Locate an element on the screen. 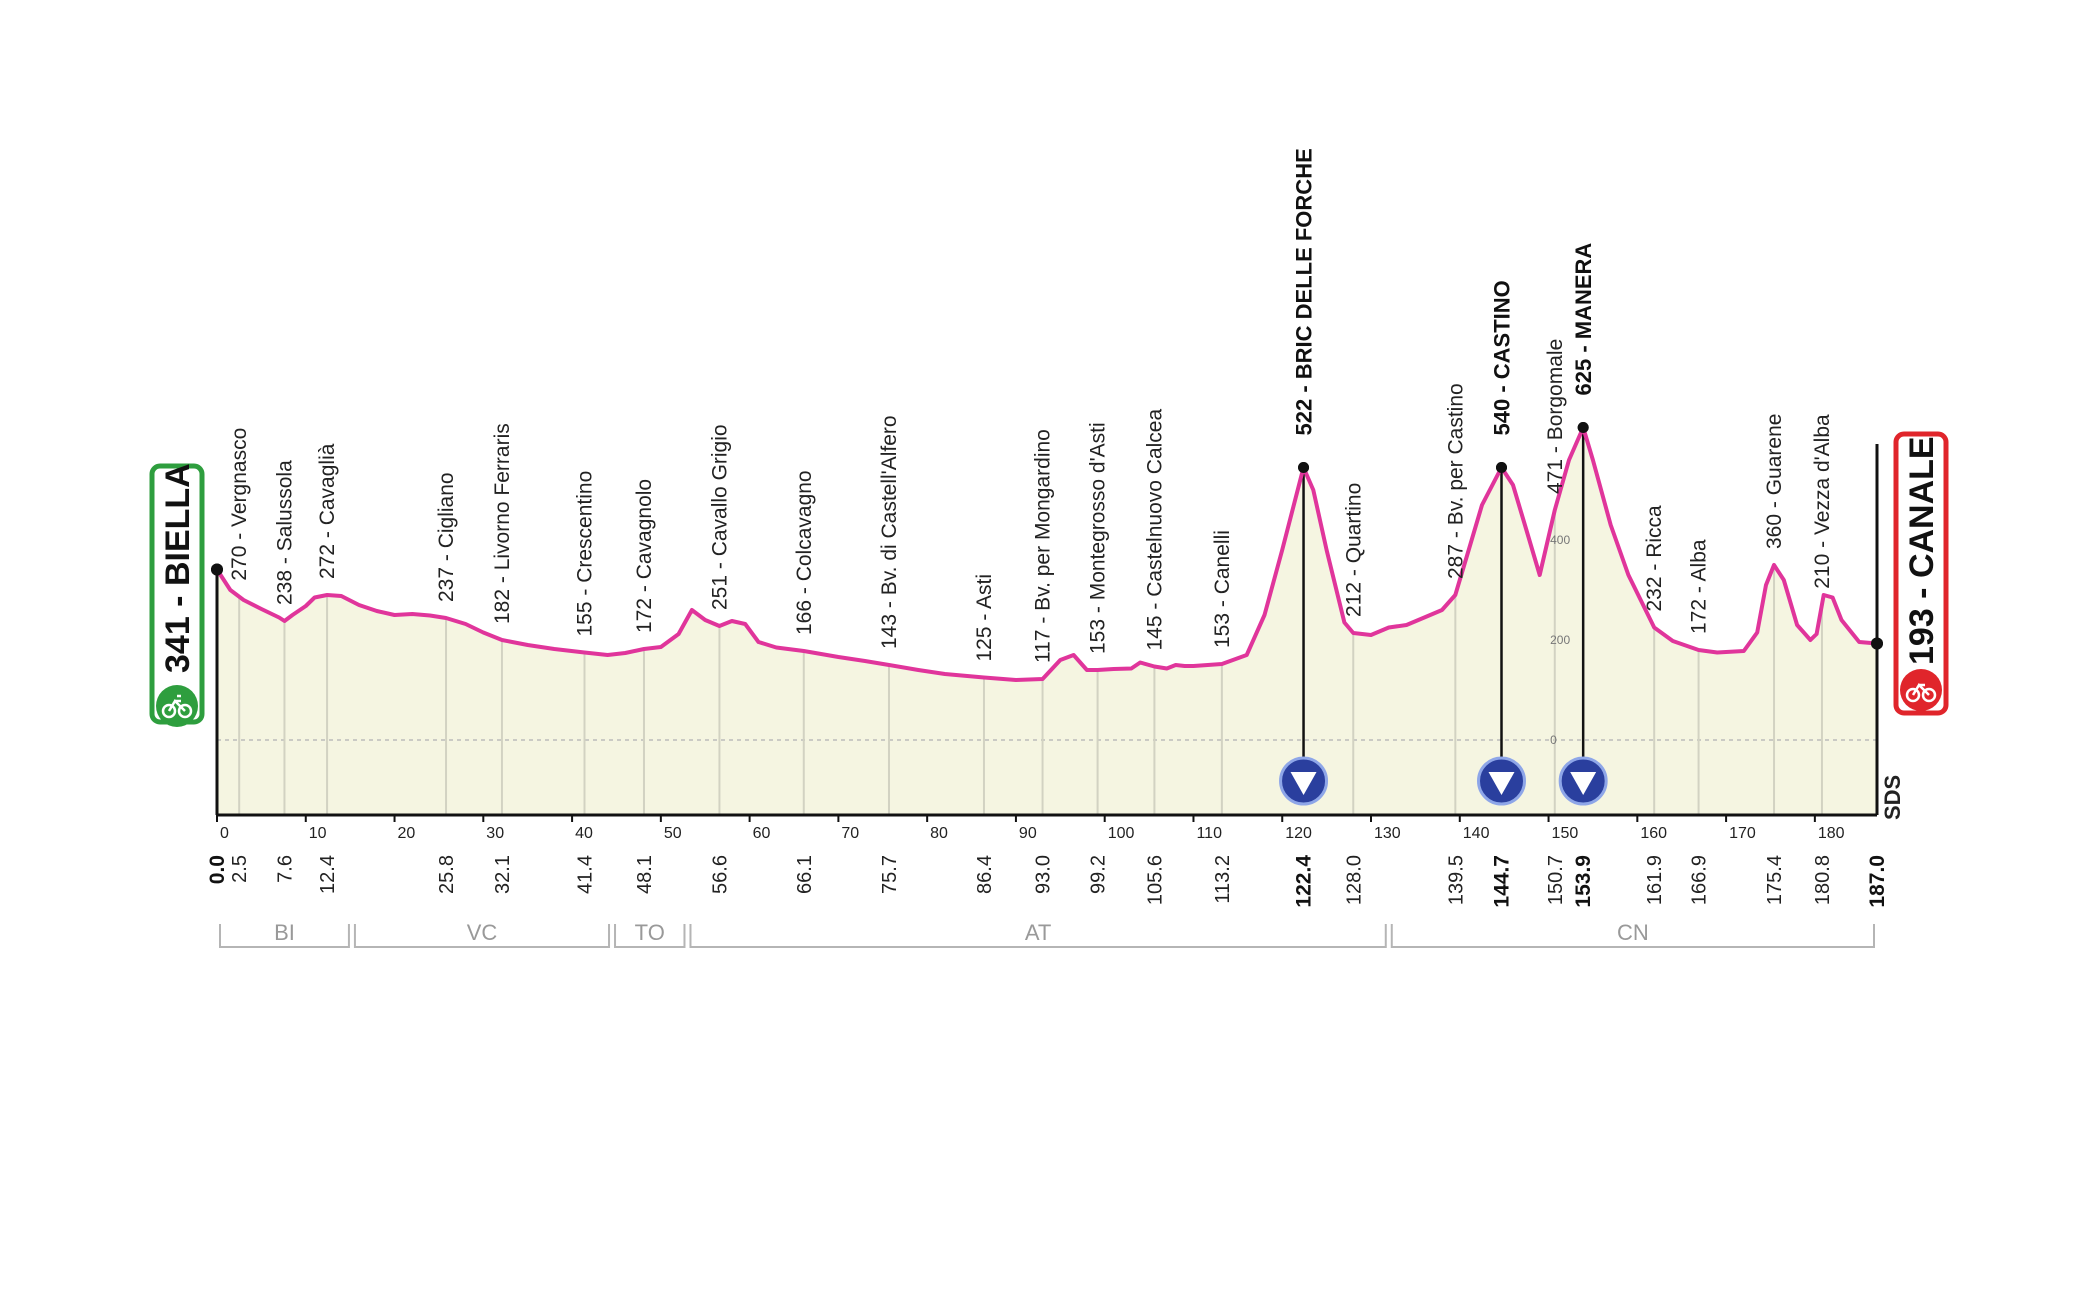 This screenshot has height=1302, width=2080. waypoint-km-label: 113.2 is located at coordinates (1223, 879).